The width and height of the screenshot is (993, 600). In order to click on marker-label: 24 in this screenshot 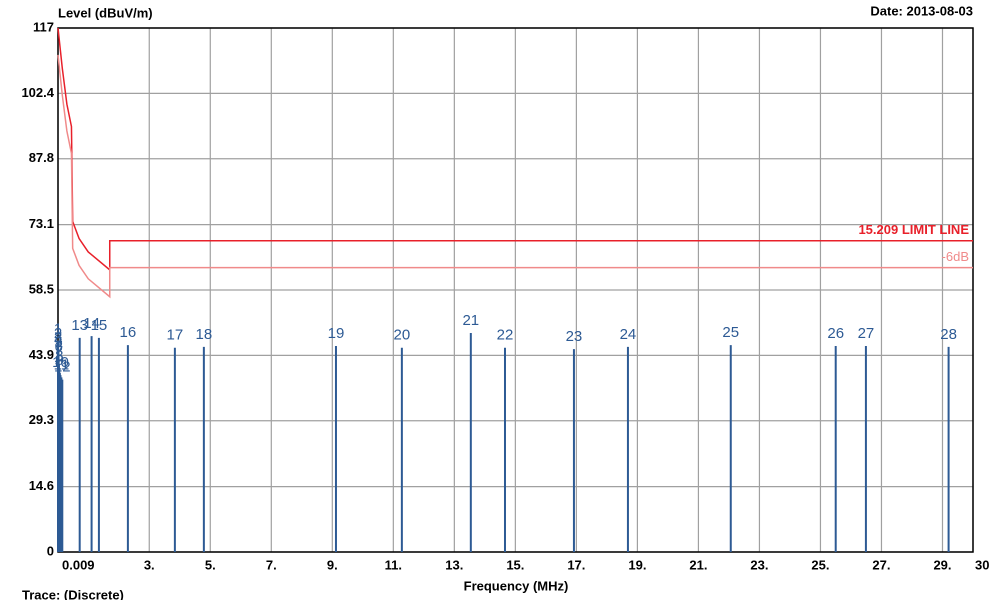, I will do `click(628, 334)`.